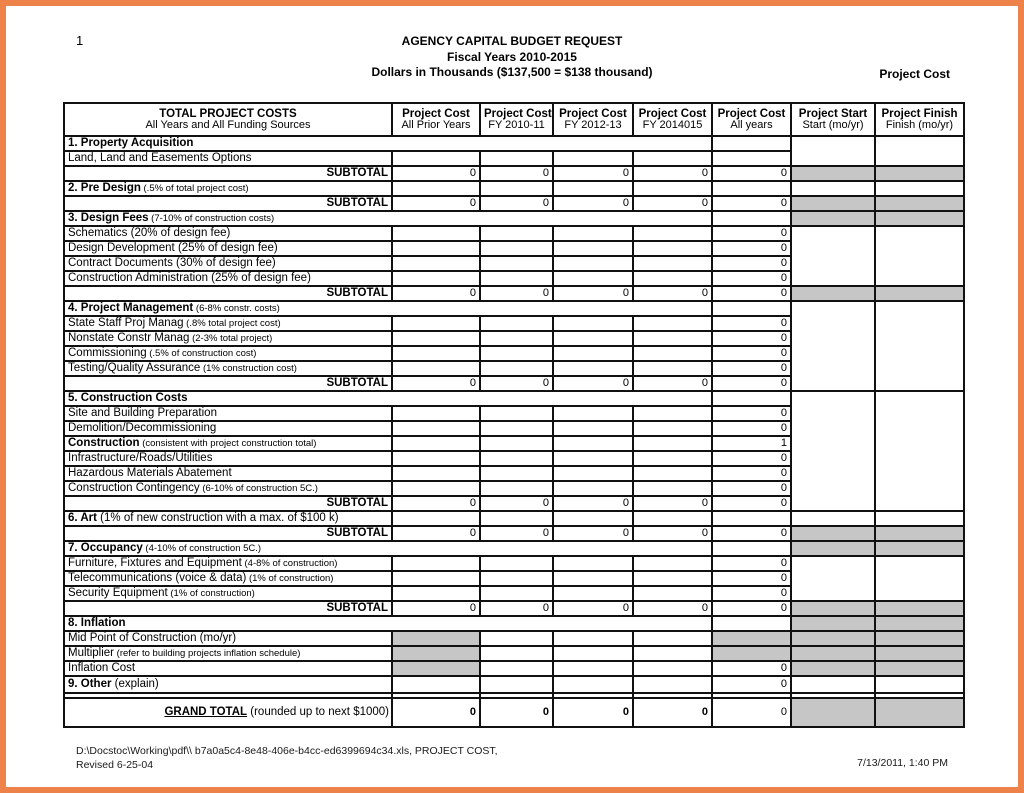 This screenshot has height=793, width=1024. Describe the element at coordinates (833, 293) in the screenshot. I see `cell-project-start-subtotal-design-fees` at that location.